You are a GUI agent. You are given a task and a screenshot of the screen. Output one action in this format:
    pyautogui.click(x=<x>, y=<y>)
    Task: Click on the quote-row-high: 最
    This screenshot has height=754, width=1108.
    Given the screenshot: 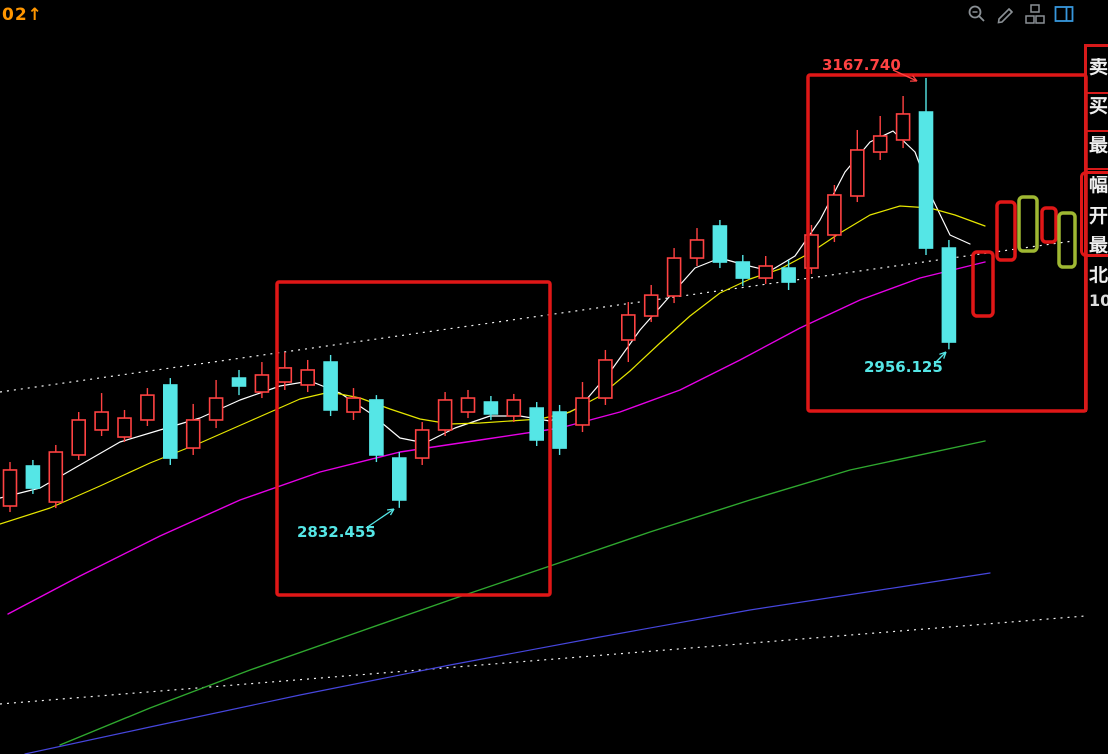 What is the action you would take?
    pyautogui.click(x=1098, y=145)
    